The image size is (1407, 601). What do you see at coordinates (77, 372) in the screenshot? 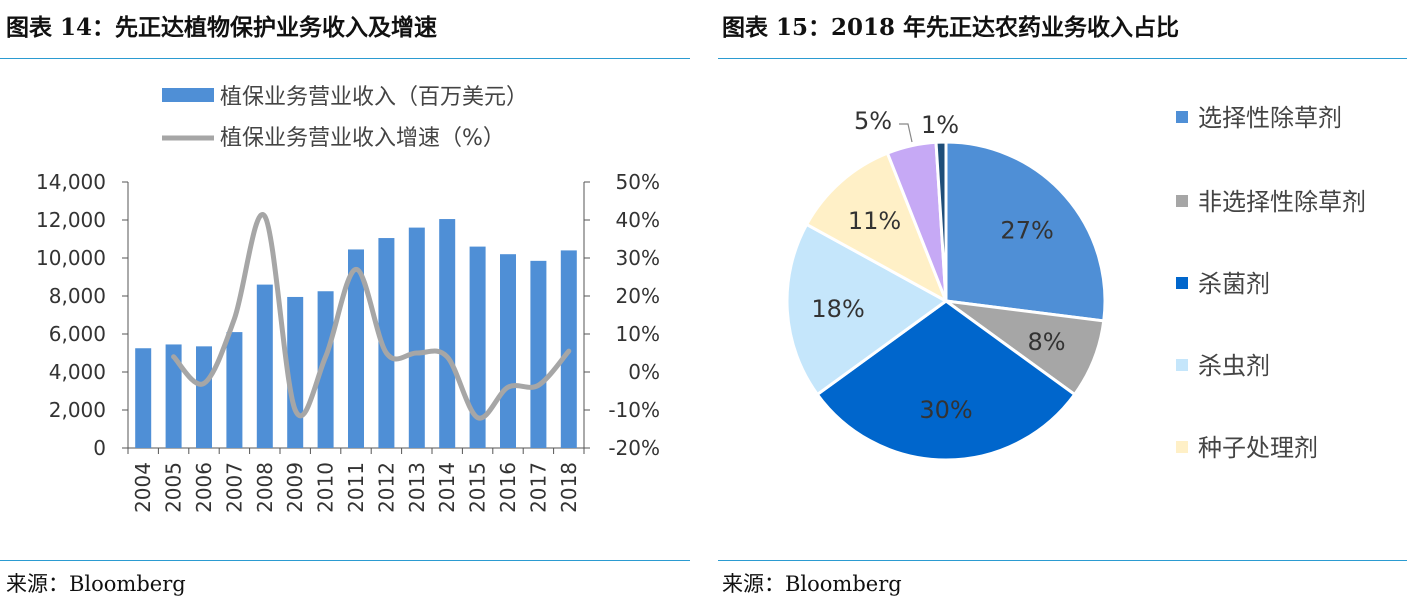
I see `y-tick-label: 4,000` at bounding box center [77, 372].